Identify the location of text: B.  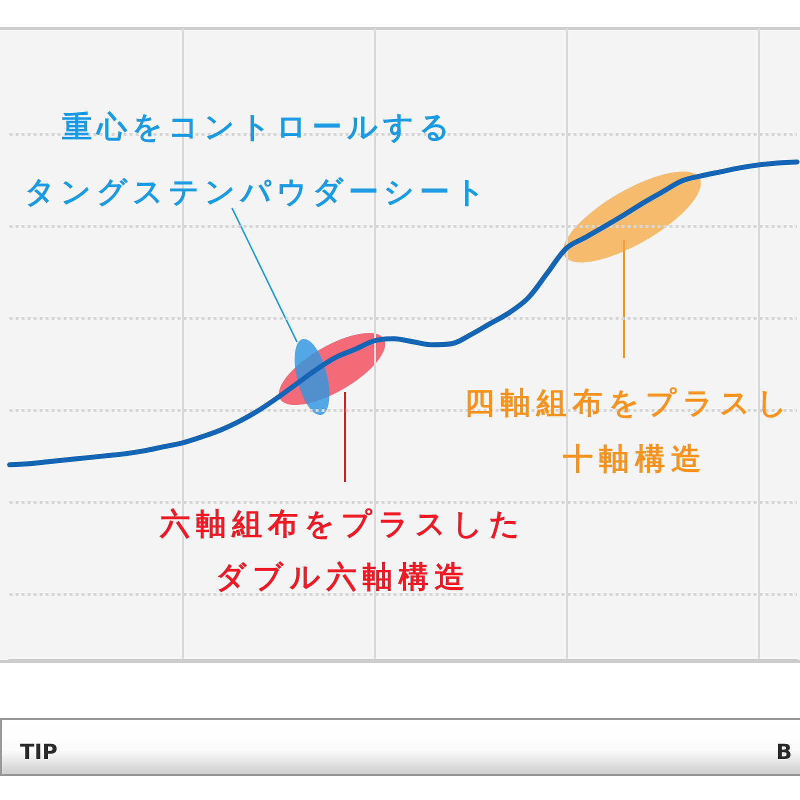
(784, 752).